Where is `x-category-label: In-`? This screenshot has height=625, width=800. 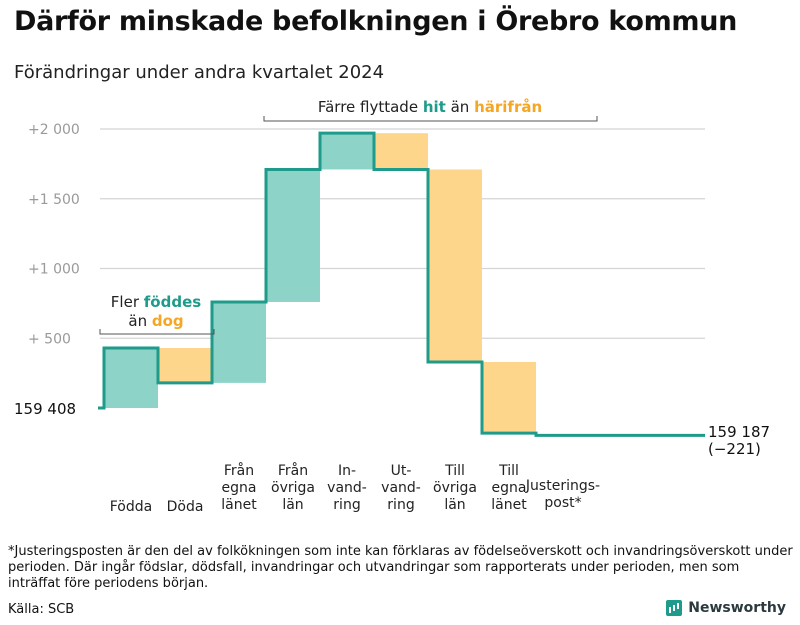
x-category-label: In- is located at coordinates (347, 471).